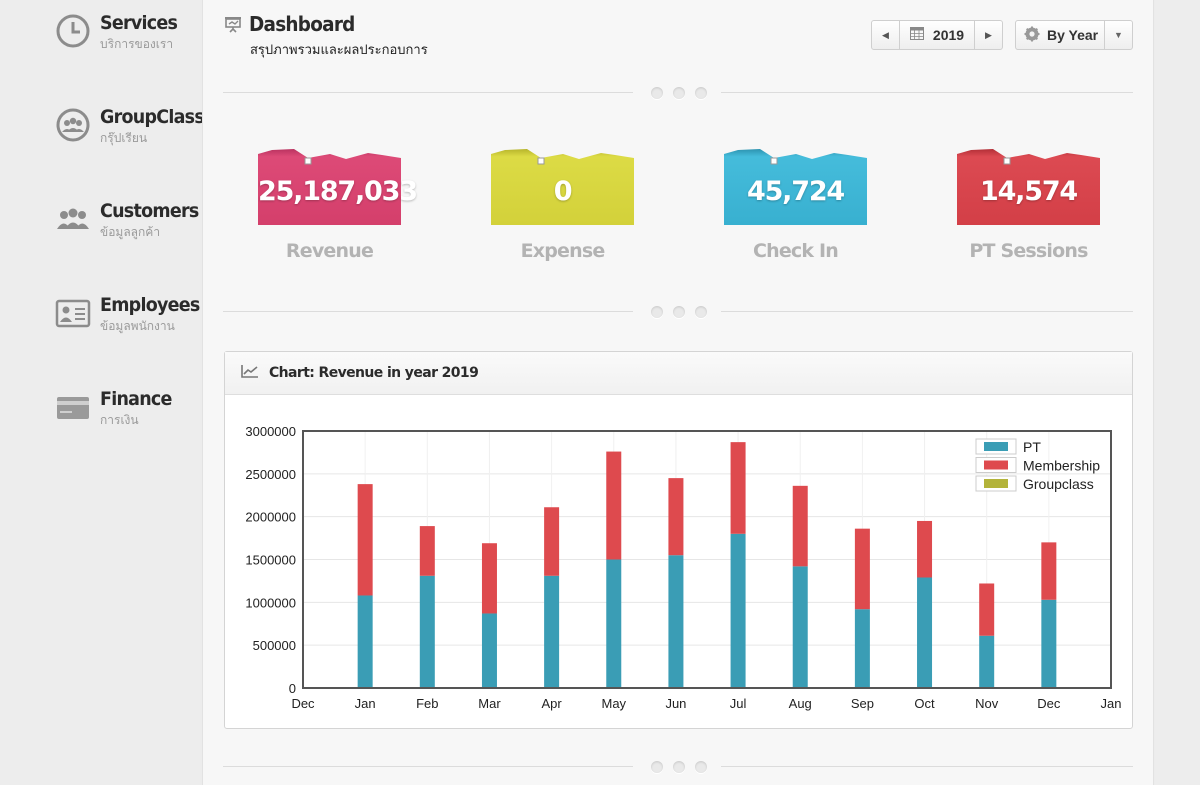  Describe the element at coordinates (1049, 571) in the screenshot. I see `bar-membership-dec` at that location.